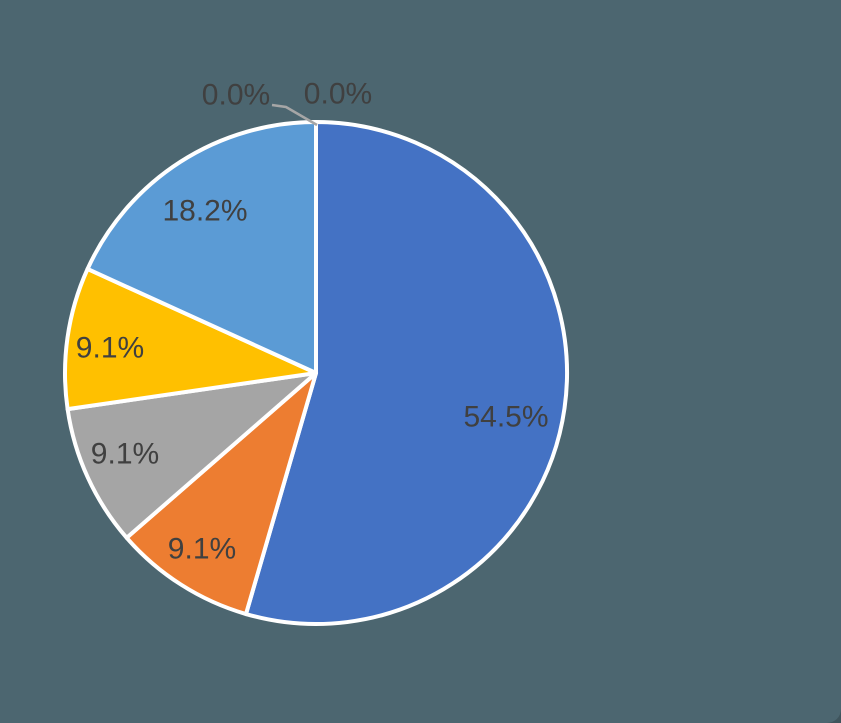  Describe the element at coordinates (236, 95) in the screenshot. I see `pie-slice-label-zero-1: 0.0%` at that location.